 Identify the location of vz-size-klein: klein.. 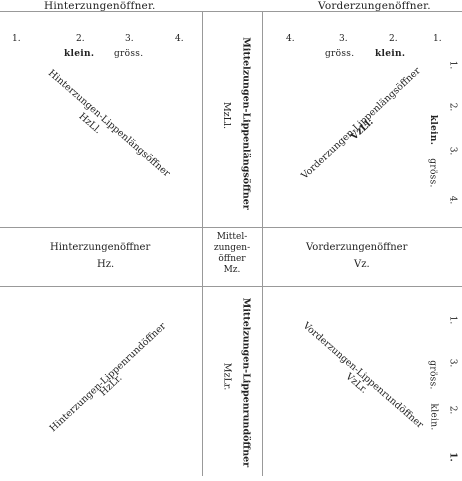
(390, 54).